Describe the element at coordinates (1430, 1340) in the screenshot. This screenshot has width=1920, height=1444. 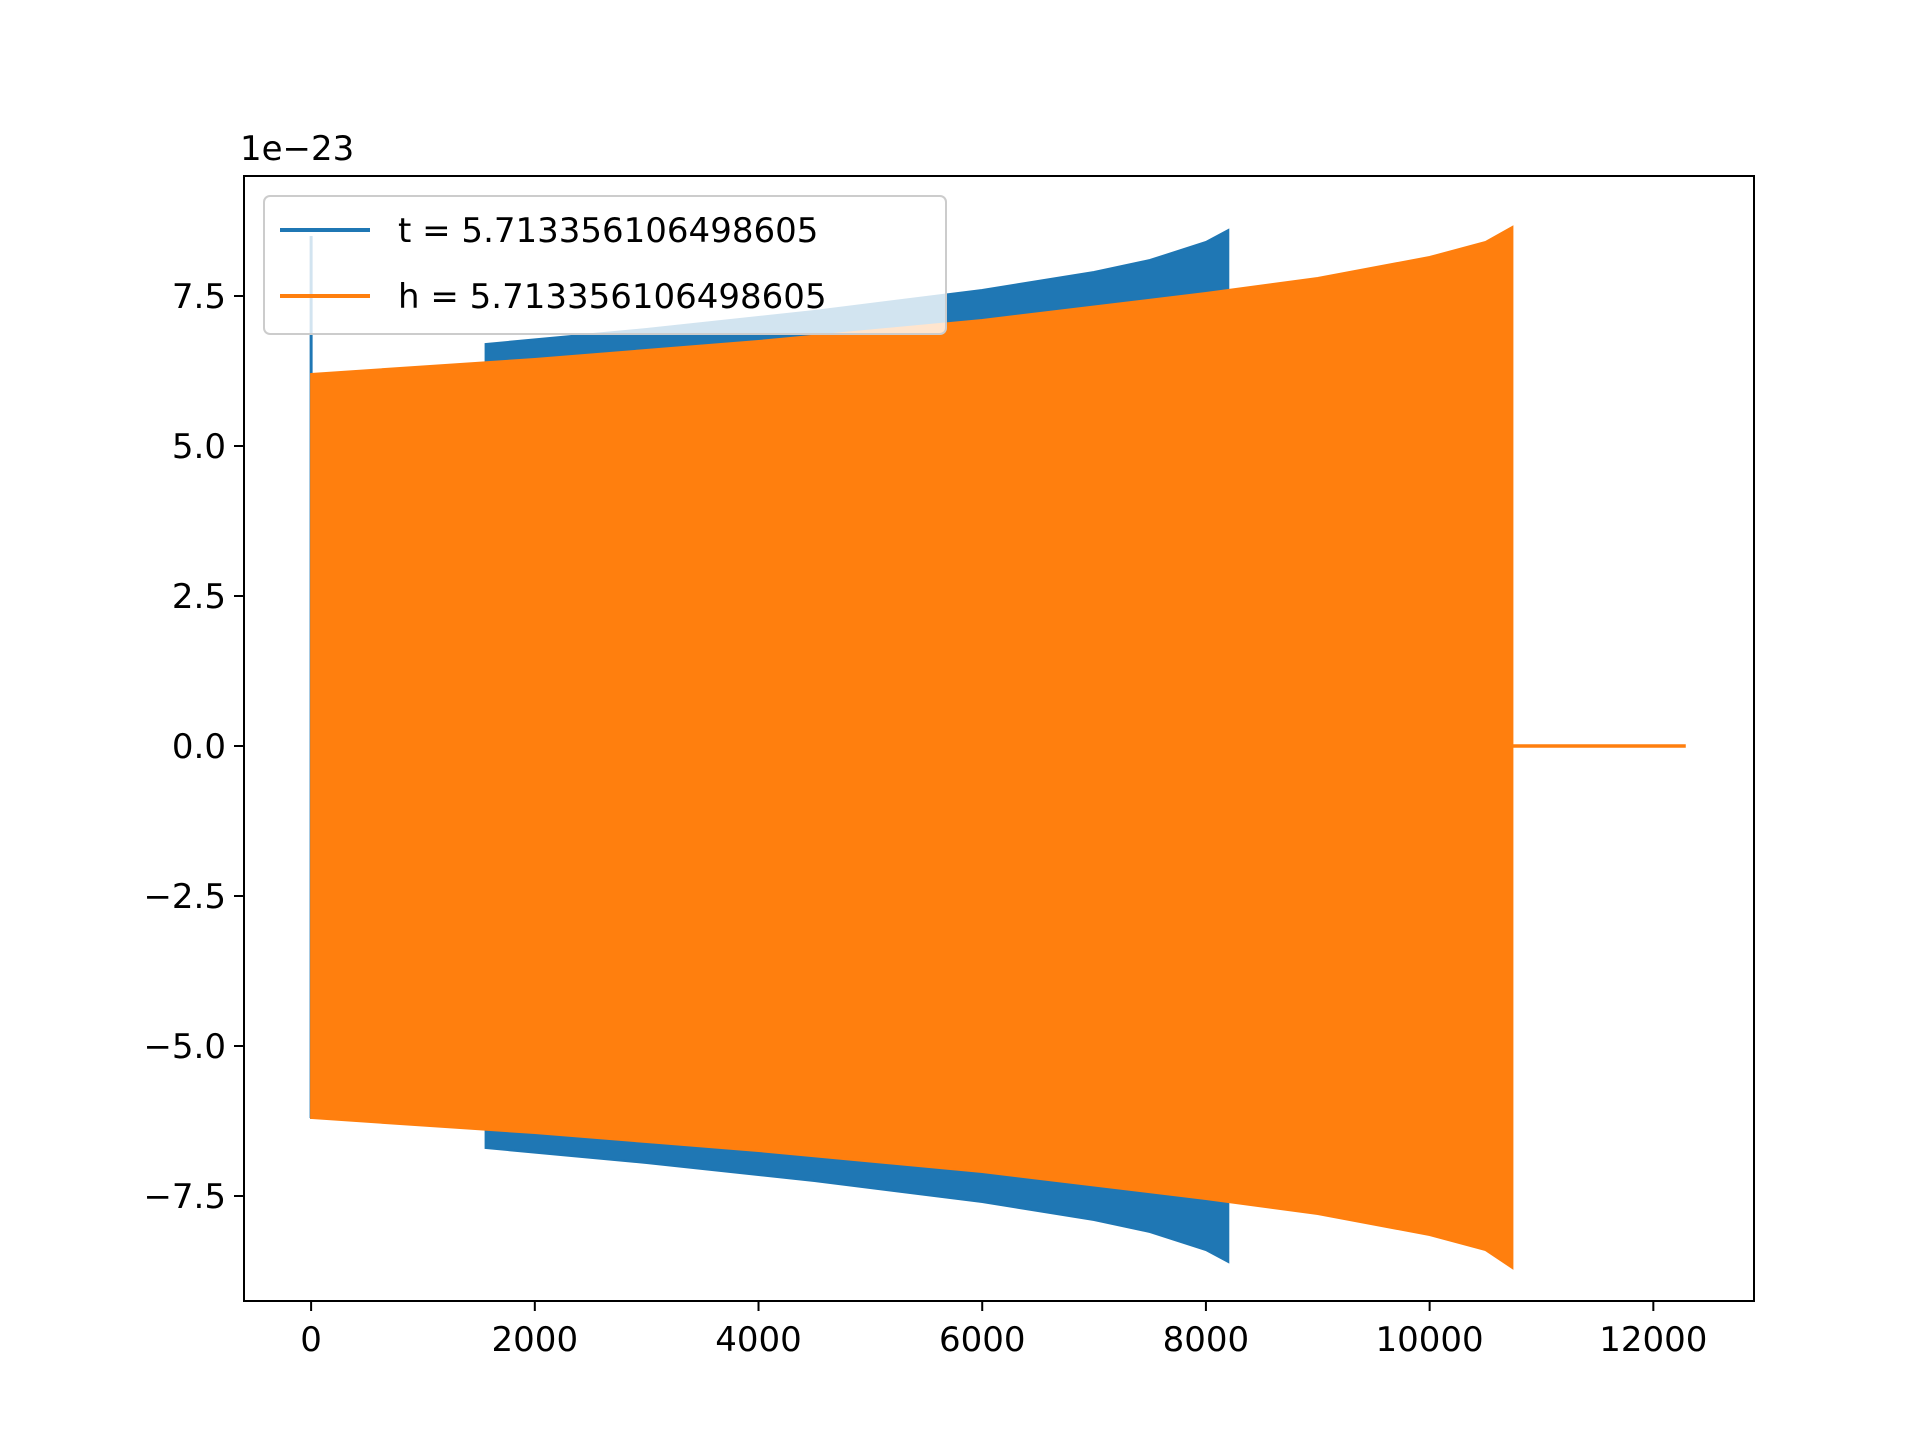
I see `x-tick-label: 10000` at that location.